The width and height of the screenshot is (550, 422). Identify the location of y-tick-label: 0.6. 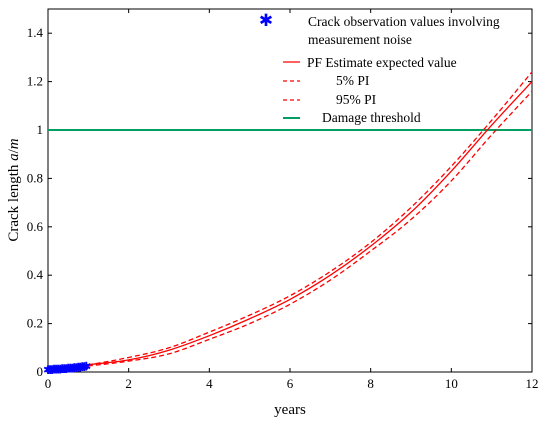
(35, 226).